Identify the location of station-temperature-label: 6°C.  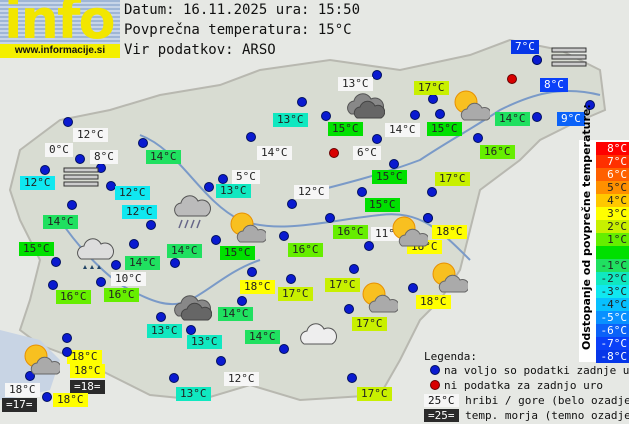
(367, 153).